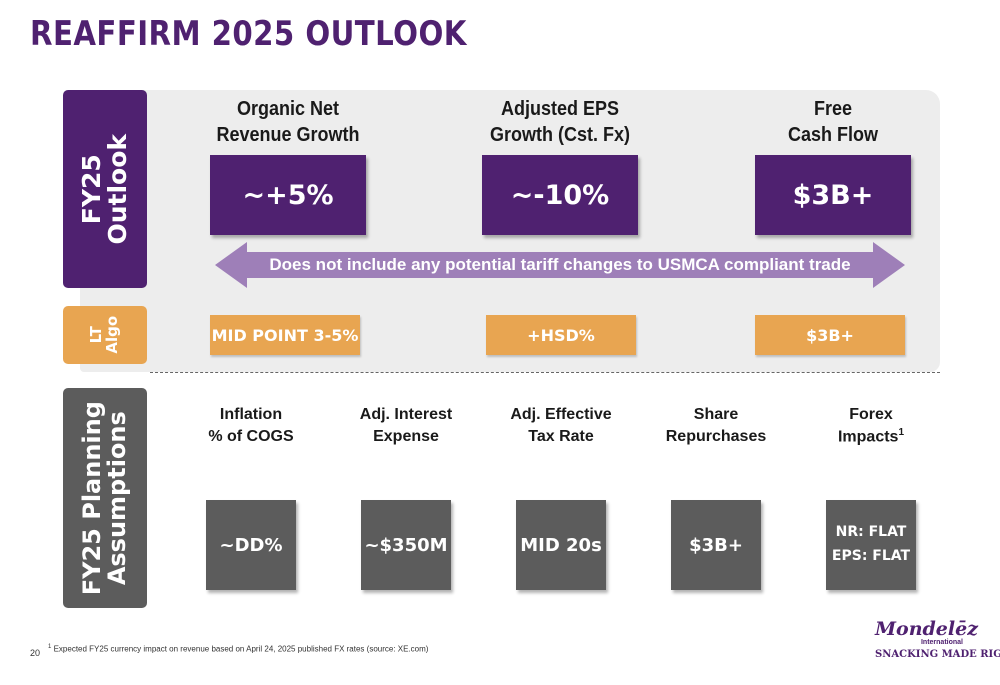 The image size is (1000, 685). I want to click on logo-tagline: SNACKING MADE RIGHT, so click(937, 654).